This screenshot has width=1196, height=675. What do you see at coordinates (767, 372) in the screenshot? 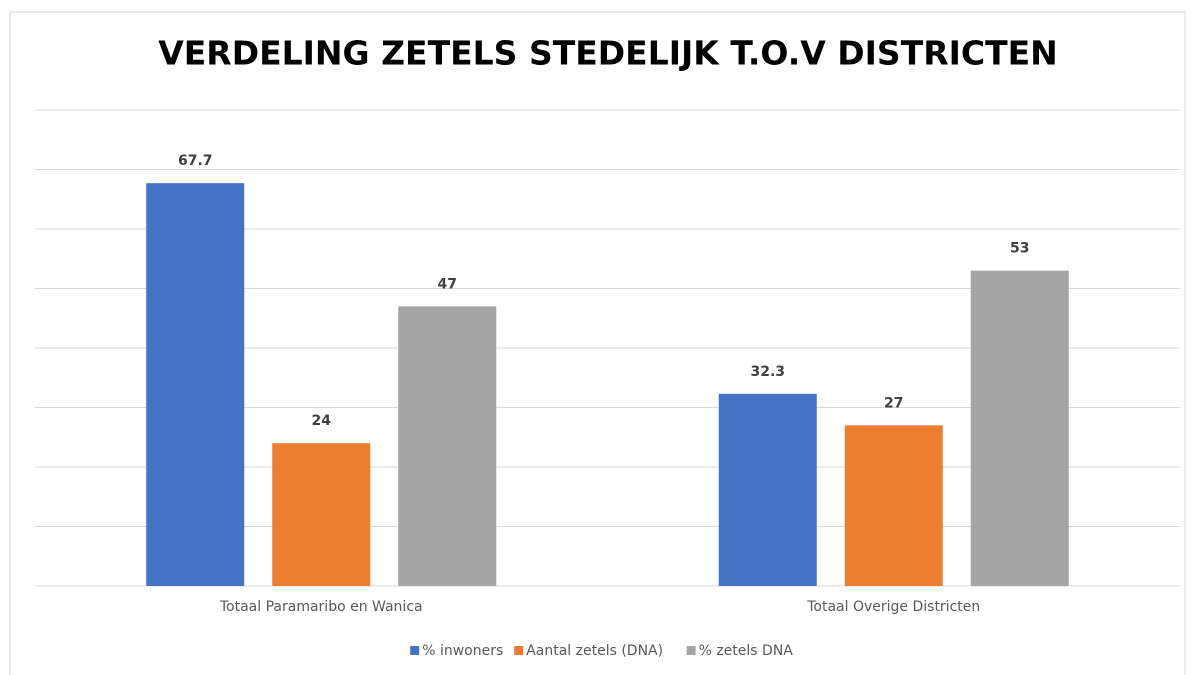
I see `data-label: 32.3` at bounding box center [767, 372].